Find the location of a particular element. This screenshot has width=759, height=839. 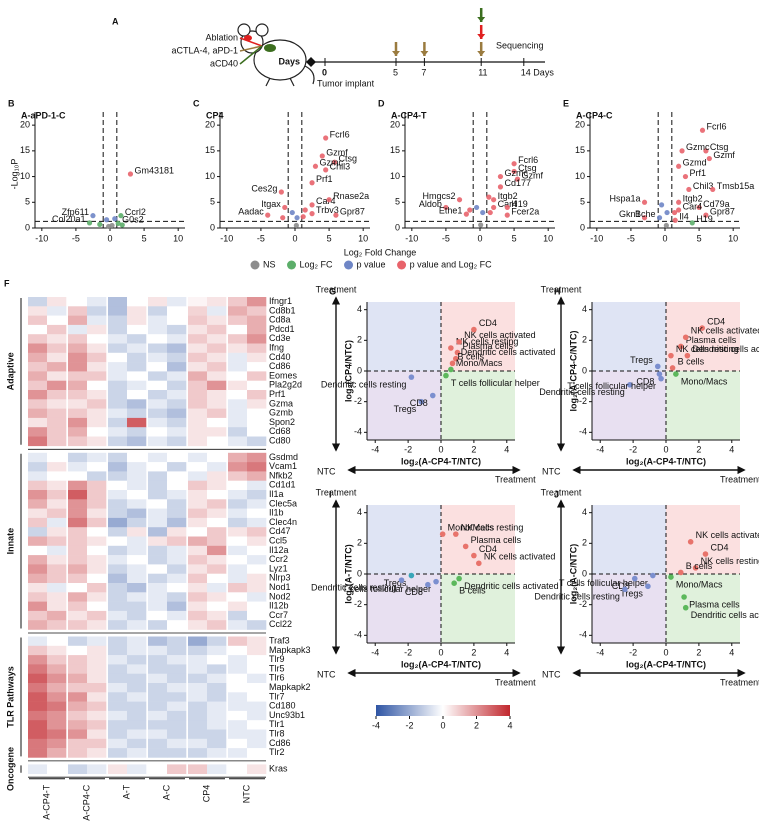

colorbar is located at coordinates (443, 710).